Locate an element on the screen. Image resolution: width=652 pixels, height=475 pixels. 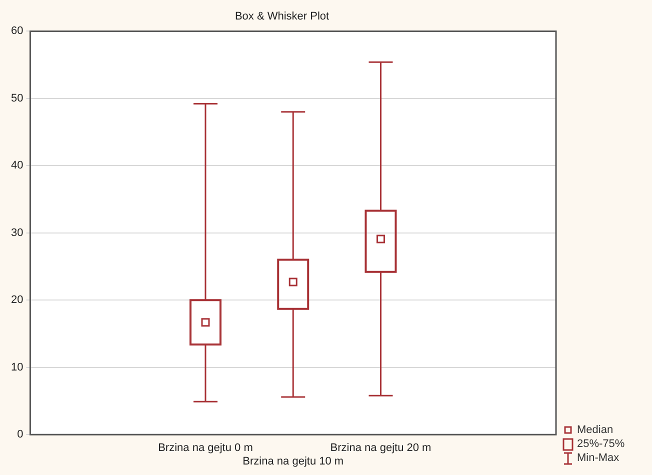
y-tick-label: 60 is located at coordinates (17, 31).